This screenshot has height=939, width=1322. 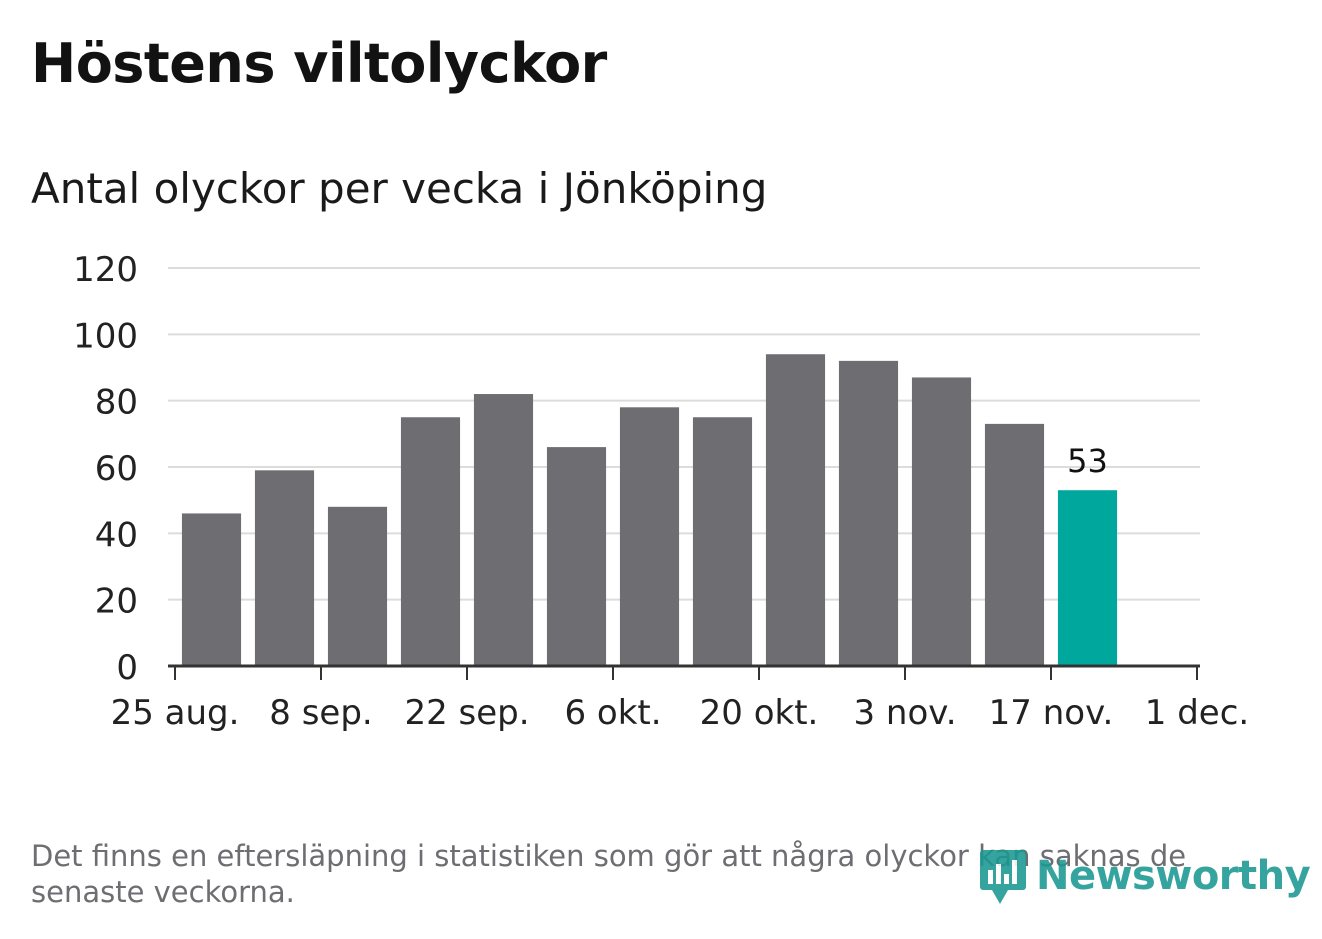 What do you see at coordinates (175, 713) in the screenshot?
I see `x-tick-label: 25 aug.` at bounding box center [175, 713].